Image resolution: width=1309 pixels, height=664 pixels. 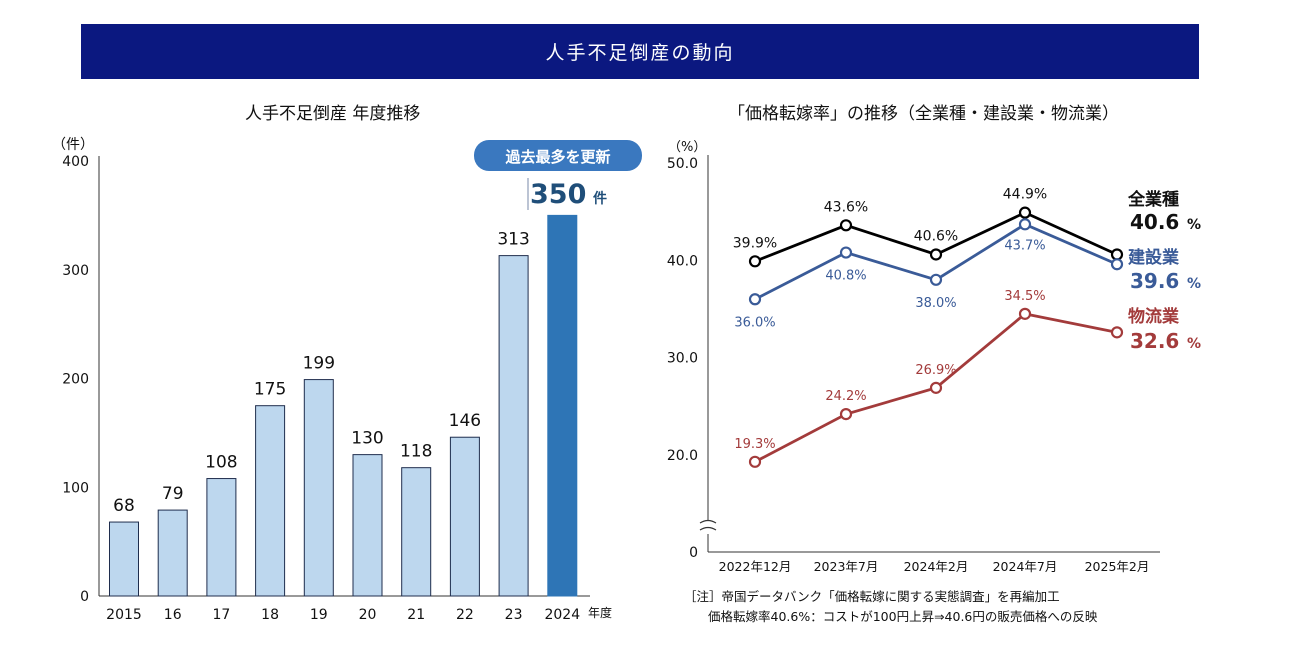 I want to click on legend-value: 39.6, so click(x=1154, y=281).